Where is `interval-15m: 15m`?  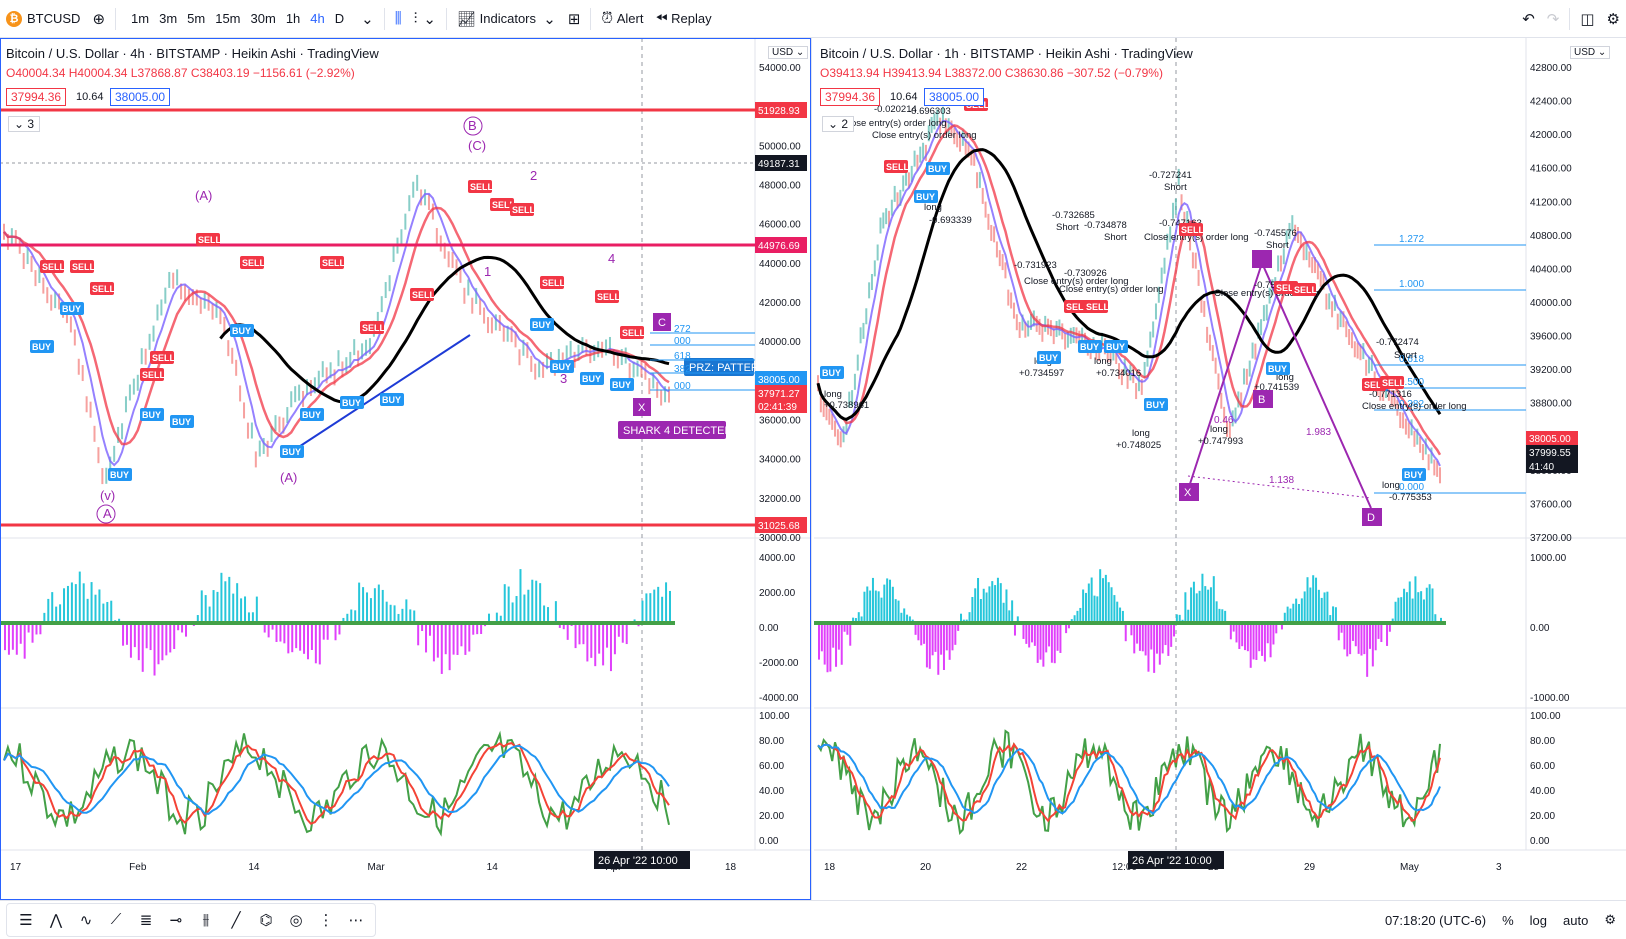
interval-15m: 15m is located at coordinates (227, 18).